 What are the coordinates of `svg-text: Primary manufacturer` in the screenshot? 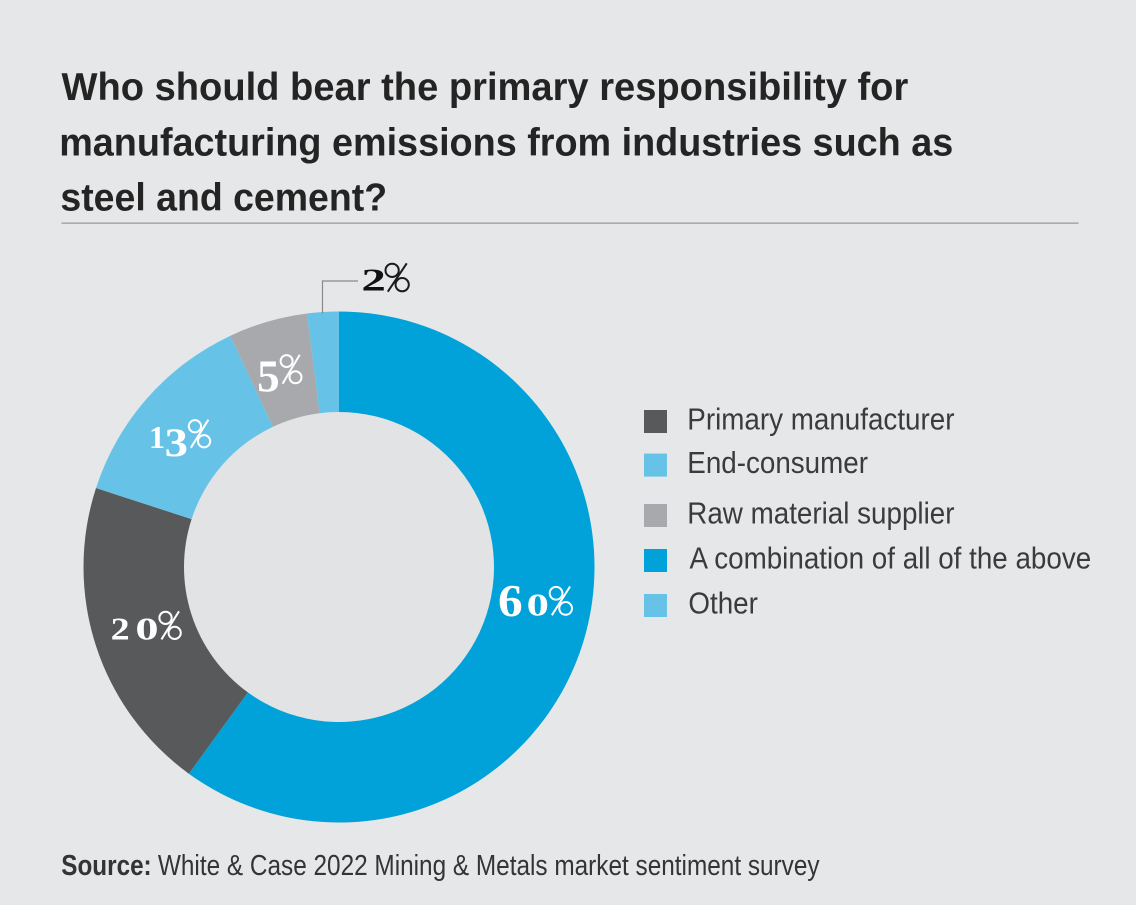 It's located at (820, 419).